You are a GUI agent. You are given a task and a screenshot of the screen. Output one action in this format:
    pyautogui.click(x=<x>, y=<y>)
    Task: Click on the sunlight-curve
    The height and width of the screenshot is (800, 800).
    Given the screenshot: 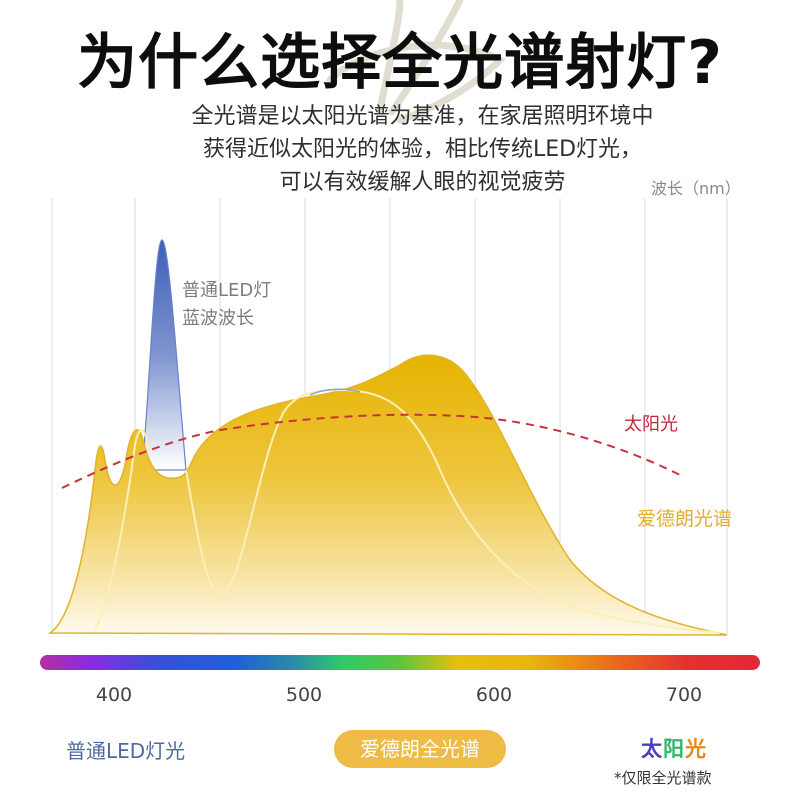 What is the action you would take?
    pyautogui.click(x=371, y=451)
    